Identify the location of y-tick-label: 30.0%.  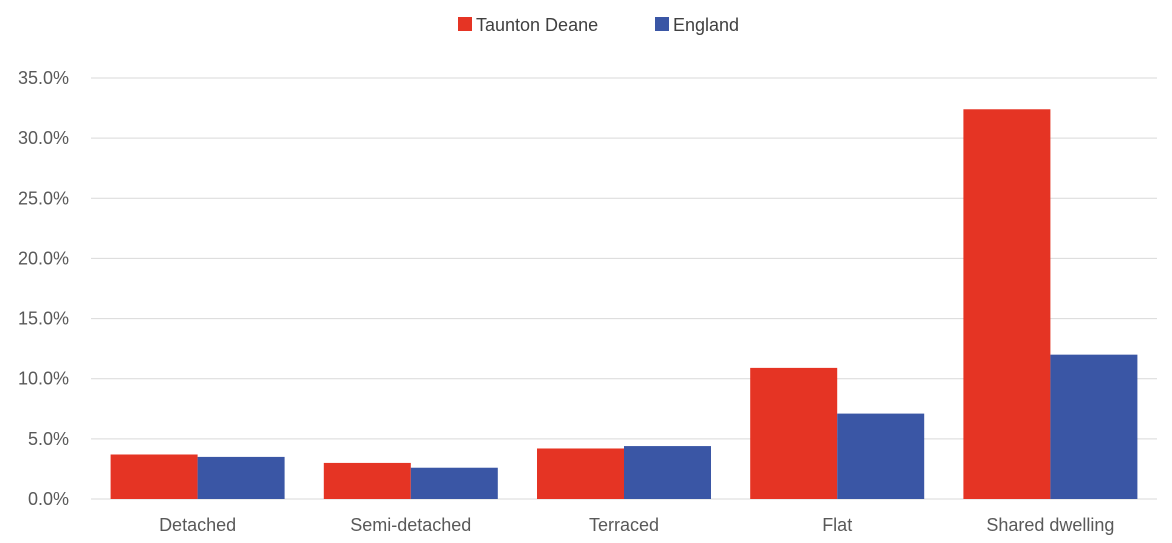
(43, 138).